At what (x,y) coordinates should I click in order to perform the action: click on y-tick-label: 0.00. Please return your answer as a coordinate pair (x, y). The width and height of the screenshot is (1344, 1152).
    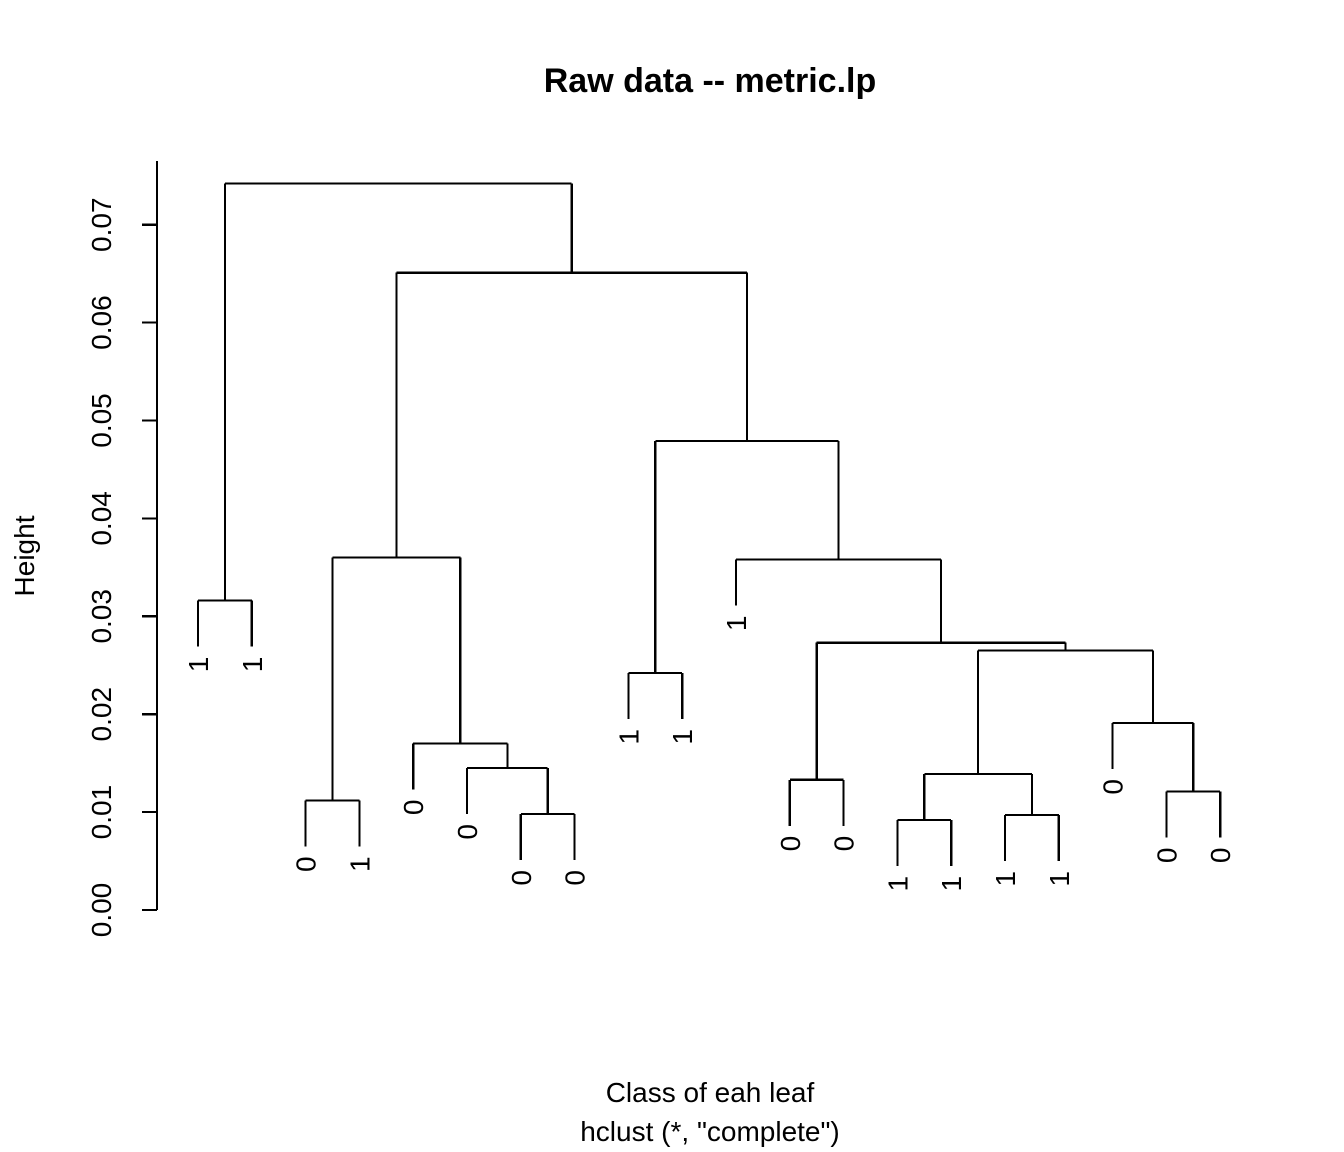
    Looking at the image, I should click on (101, 910).